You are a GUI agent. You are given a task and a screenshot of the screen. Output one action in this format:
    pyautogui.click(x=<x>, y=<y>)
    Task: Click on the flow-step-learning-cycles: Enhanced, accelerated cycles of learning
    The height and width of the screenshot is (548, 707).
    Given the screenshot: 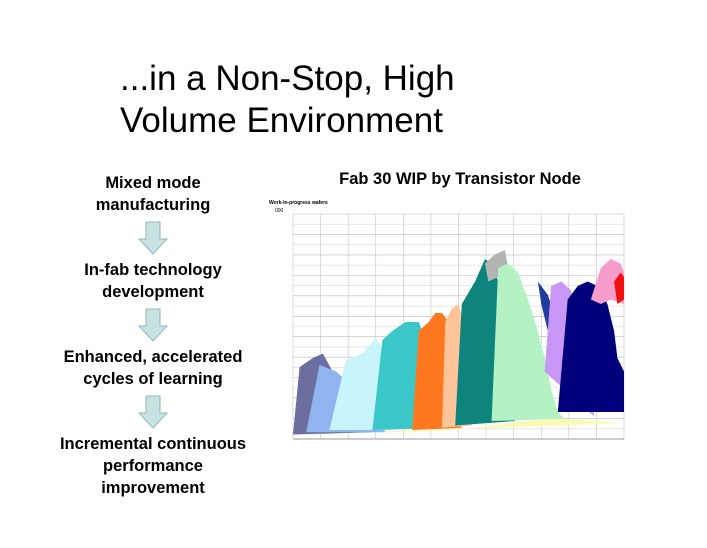 What is the action you would take?
    pyautogui.click(x=153, y=368)
    